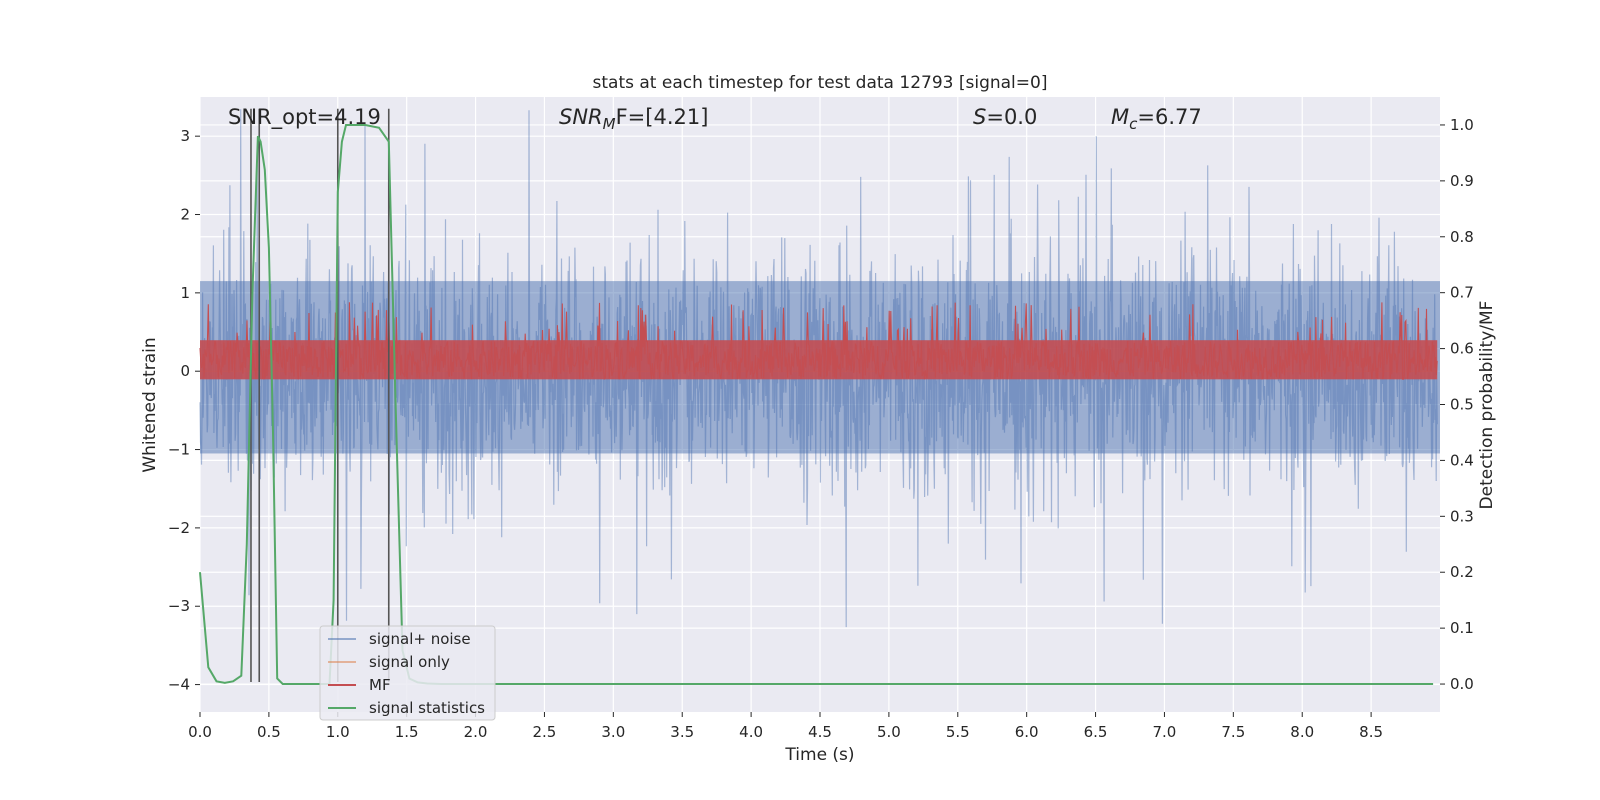 Image resolution: width=1600 pixels, height=800 pixels. Describe the element at coordinates (1462, 237) in the screenshot. I see `y-right-tick-label: 0.8` at that location.